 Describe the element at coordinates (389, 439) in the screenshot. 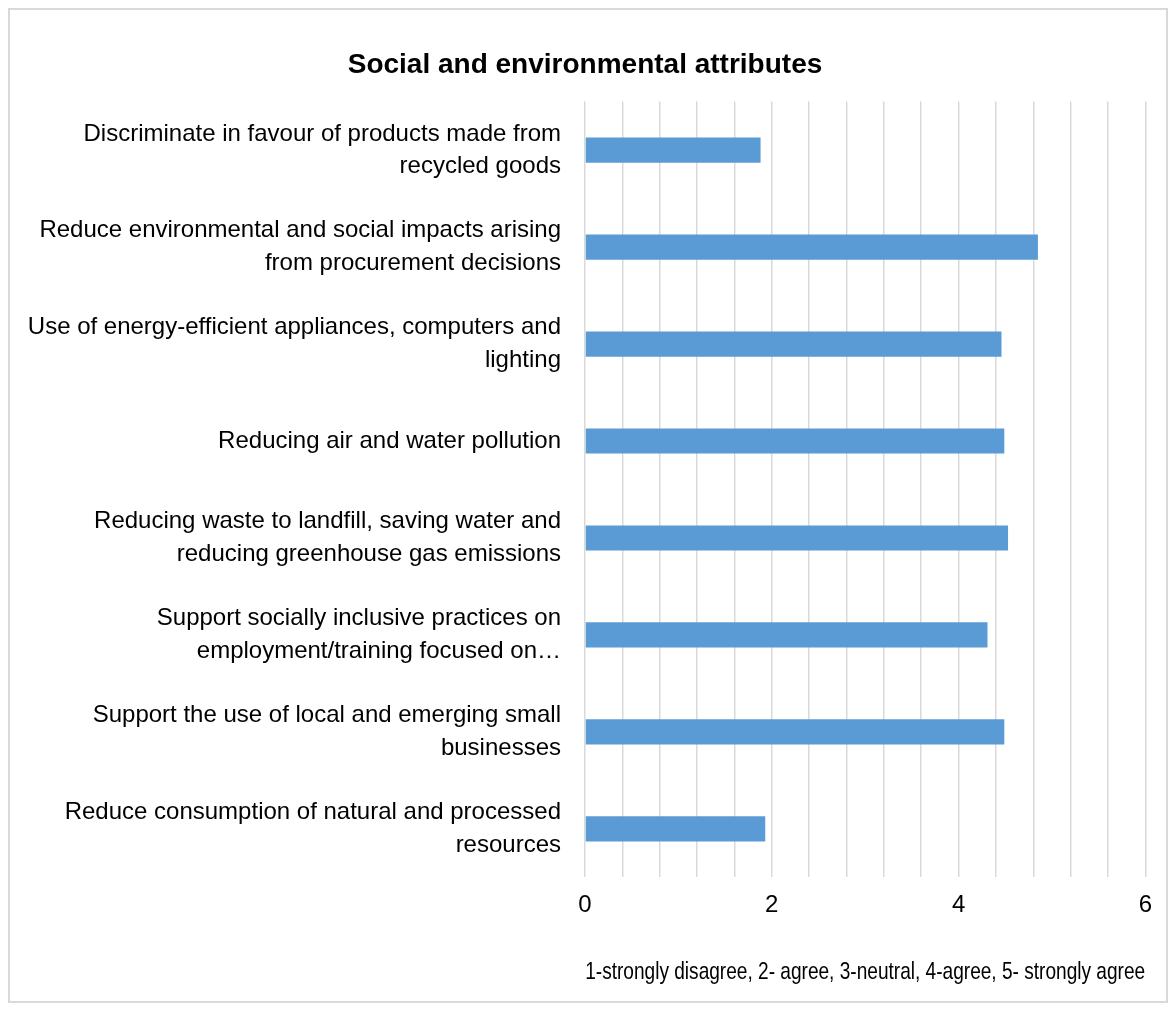

I see `y-tick-label: Reducing air and water pollution` at that location.